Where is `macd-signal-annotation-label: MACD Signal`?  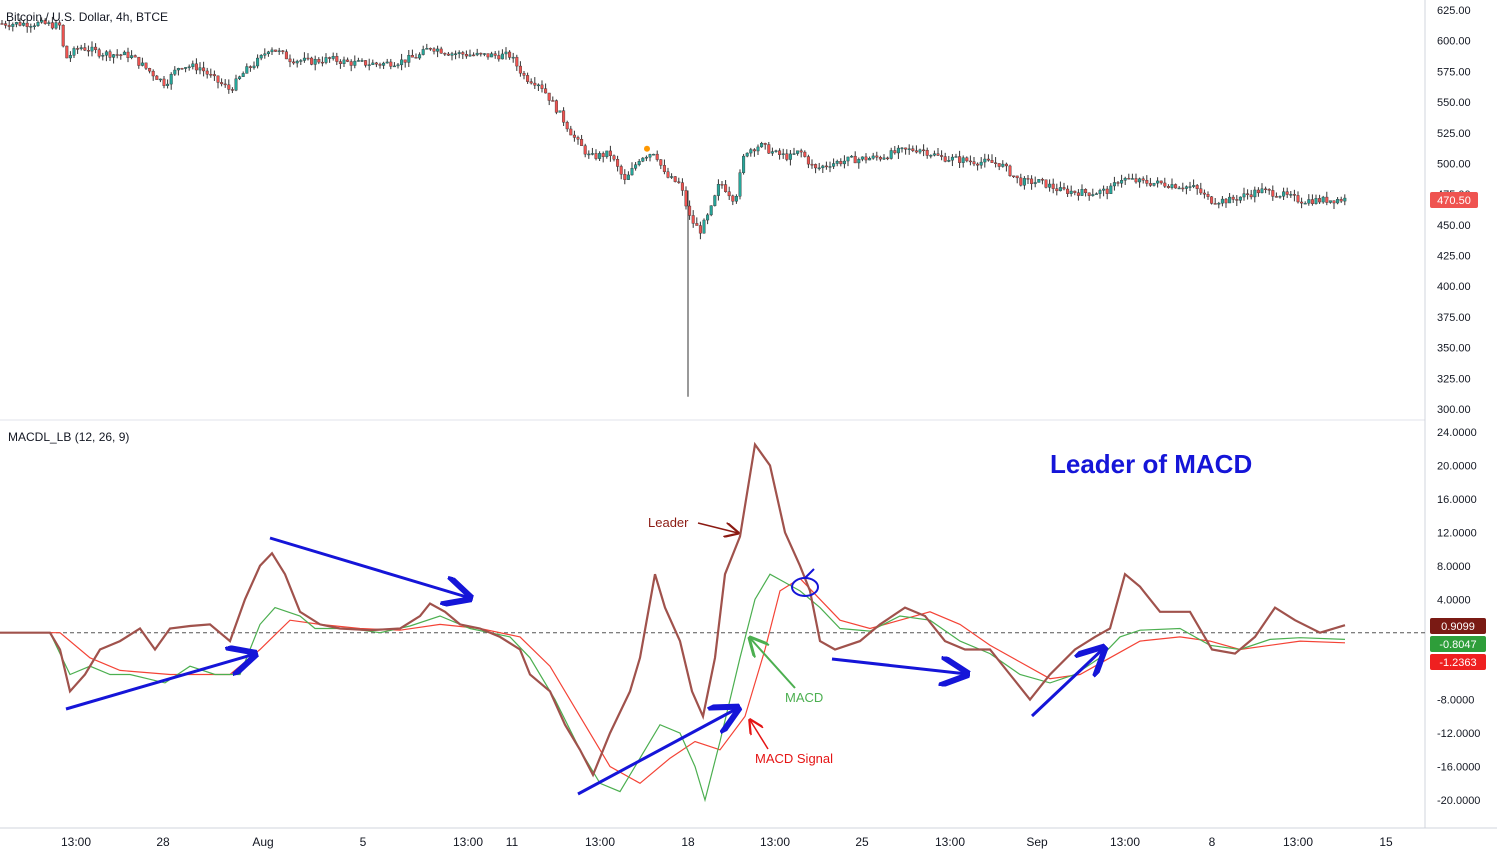
macd-signal-annotation-label: MACD Signal is located at coordinates (794, 758).